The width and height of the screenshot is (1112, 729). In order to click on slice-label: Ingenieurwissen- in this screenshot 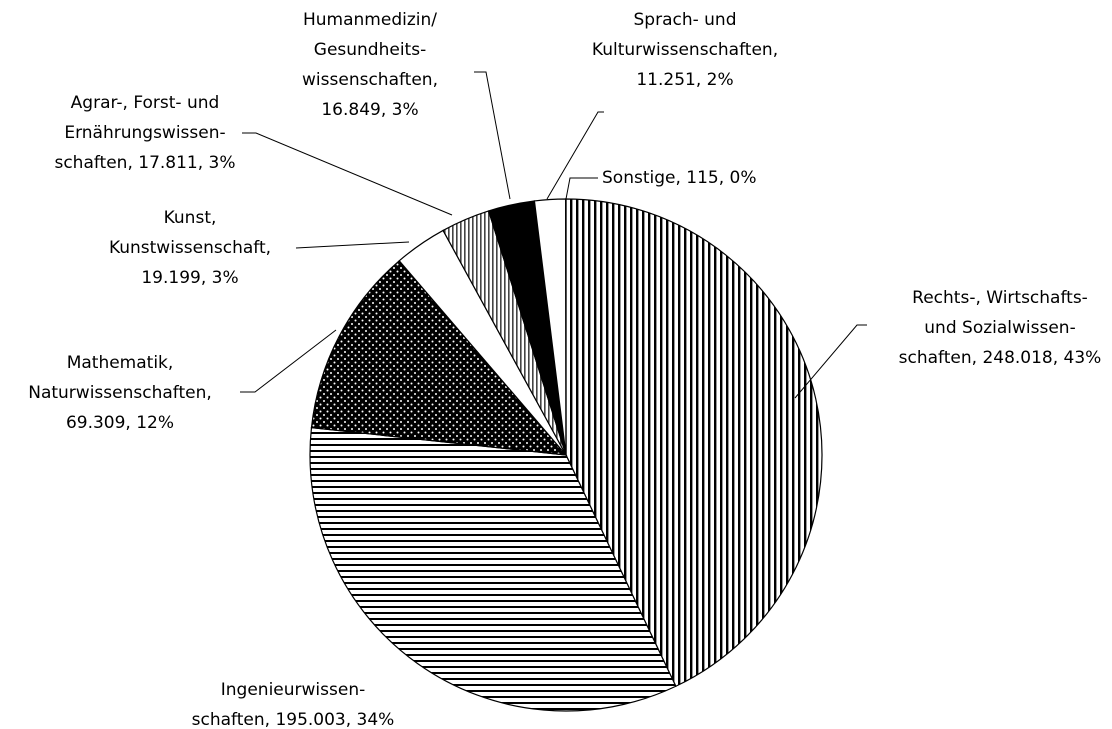, I will do `click(293, 690)`.